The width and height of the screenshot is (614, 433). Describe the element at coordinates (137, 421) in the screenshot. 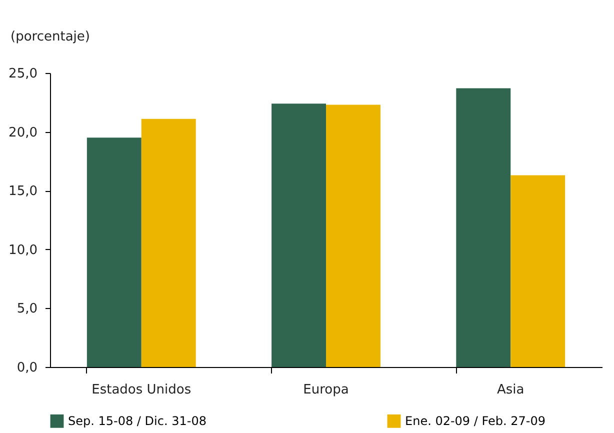

I see `legend-label: Sep. 15-08 / Dic. 31-08` at that location.